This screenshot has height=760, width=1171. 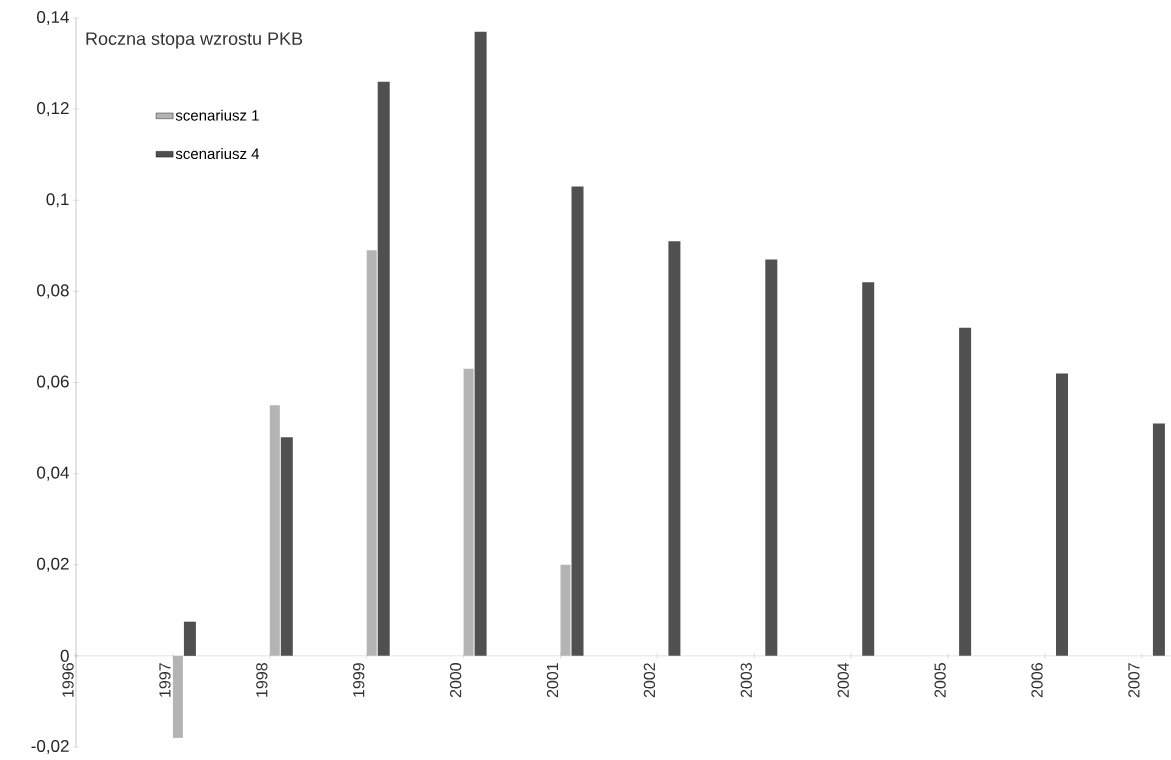 I want to click on x-tick-label: 1998, so click(x=262, y=680).